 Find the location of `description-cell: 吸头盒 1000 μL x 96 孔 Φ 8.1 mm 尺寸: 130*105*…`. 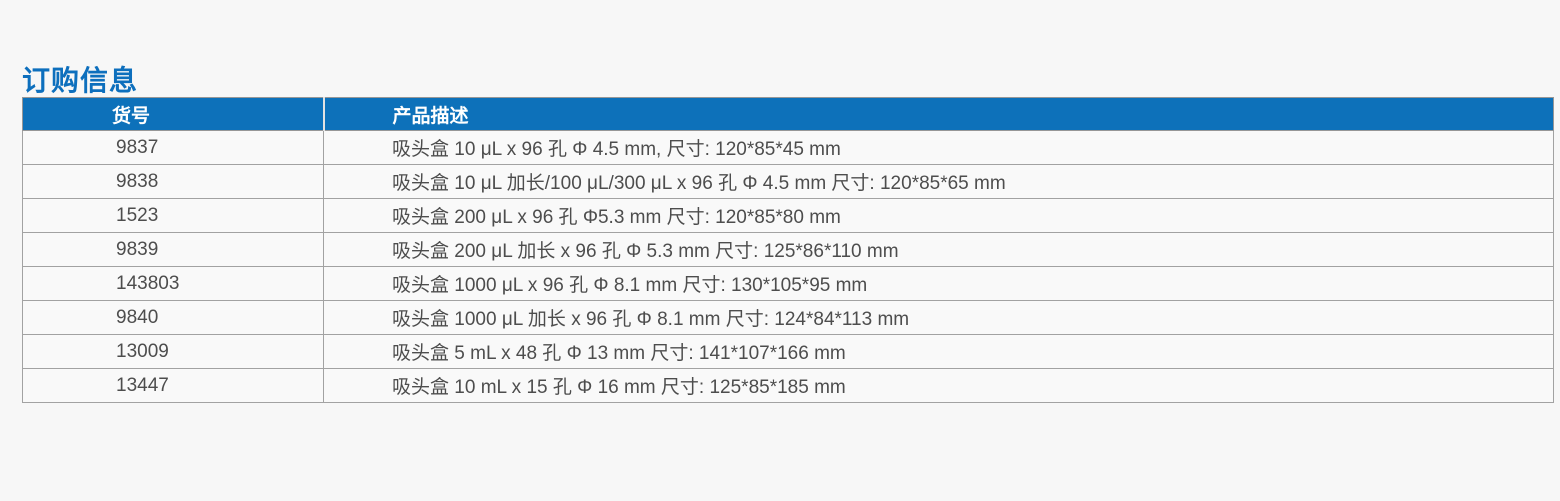

description-cell: 吸头盒 1000 μL x 96 孔 Φ 8.1 mm 尺寸: 130*105*… is located at coordinates (938, 283).